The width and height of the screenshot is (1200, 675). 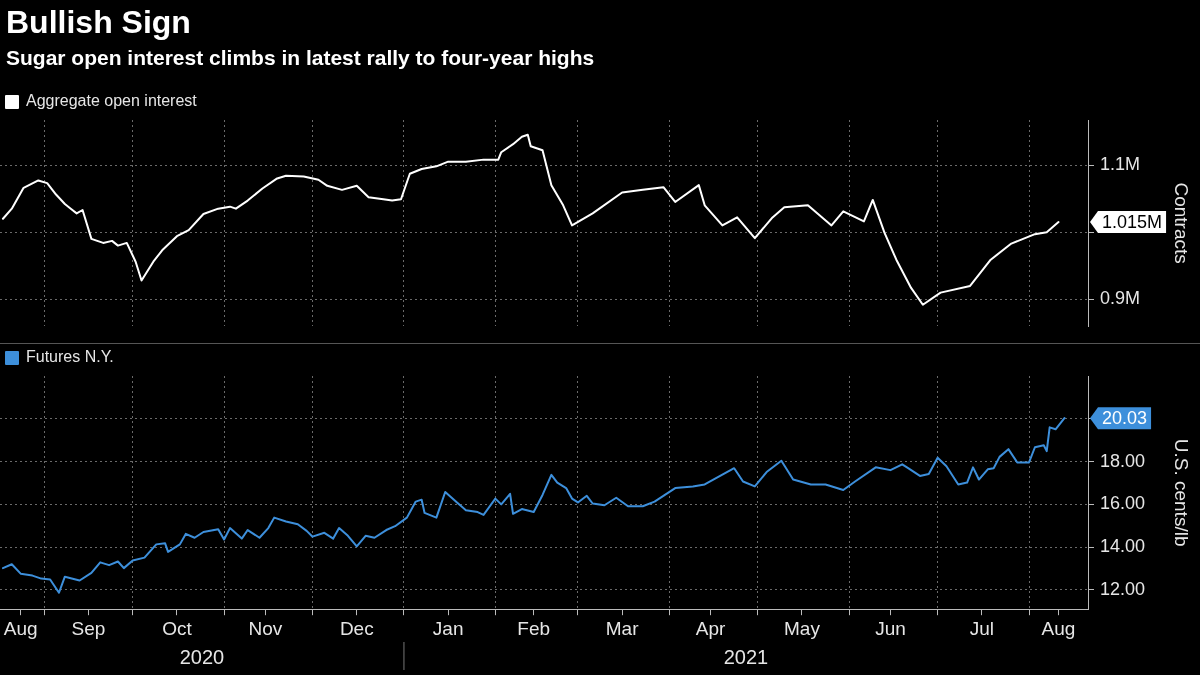 I want to click on annotation: 1.015M, so click(x=1132, y=222).